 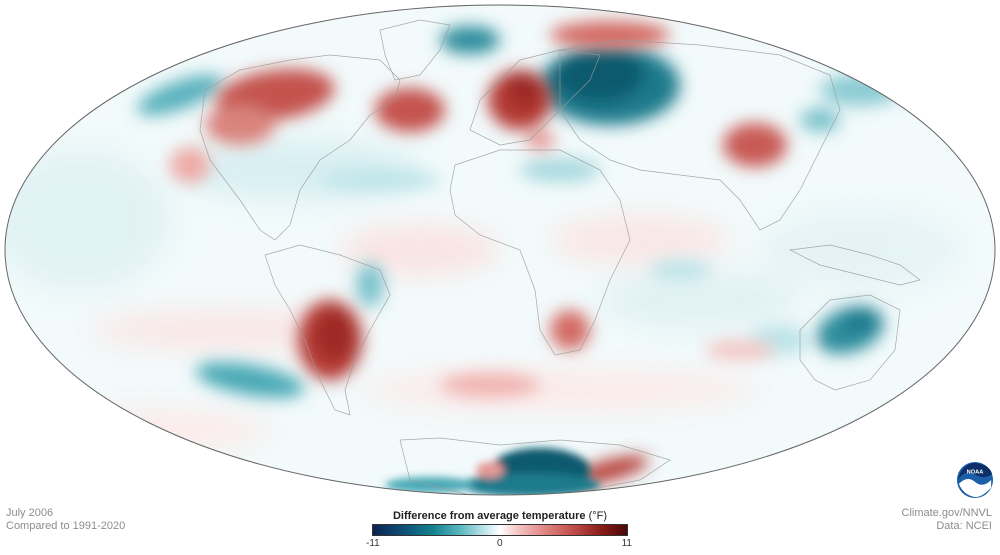 What do you see at coordinates (975, 472) in the screenshot?
I see `noaa-logo-text: NOAA` at bounding box center [975, 472].